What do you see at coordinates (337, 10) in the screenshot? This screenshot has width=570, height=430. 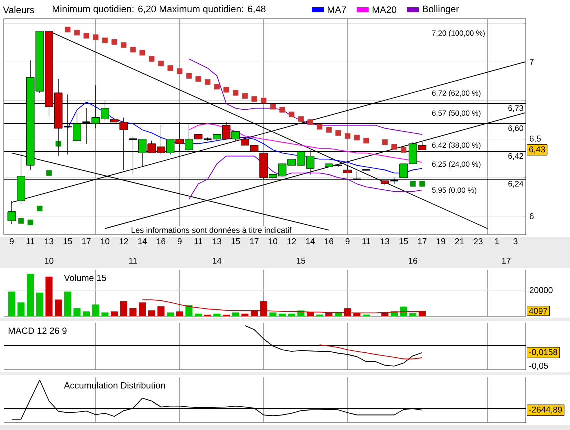 I see `legend-label: MA7` at bounding box center [337, 10].